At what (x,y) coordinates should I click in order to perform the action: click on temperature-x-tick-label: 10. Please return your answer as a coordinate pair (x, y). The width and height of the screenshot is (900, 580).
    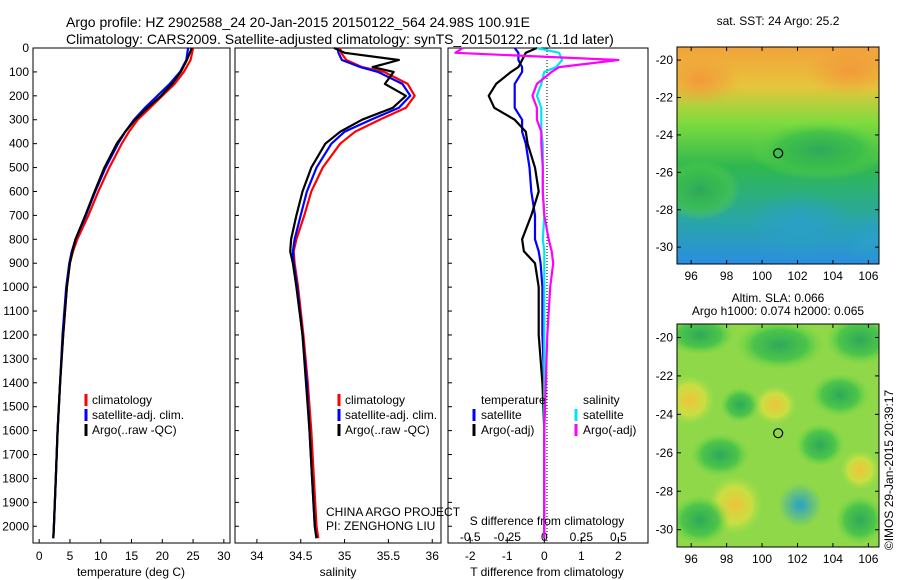
    Looking at the image, I should click on (101, 556).